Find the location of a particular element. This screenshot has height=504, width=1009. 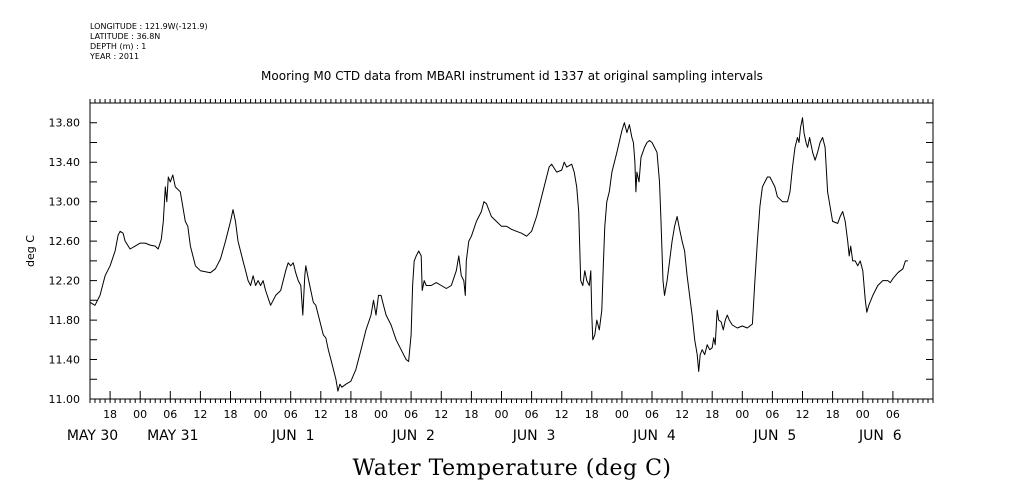

date-label: JUN 5 is located at coordinates (775, 436).